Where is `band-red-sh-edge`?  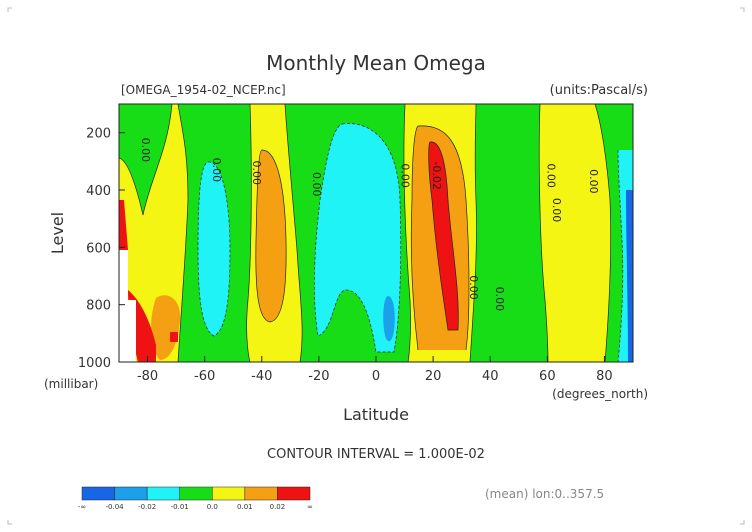 band-red-sh-edge is located at coordinates (123, 225).